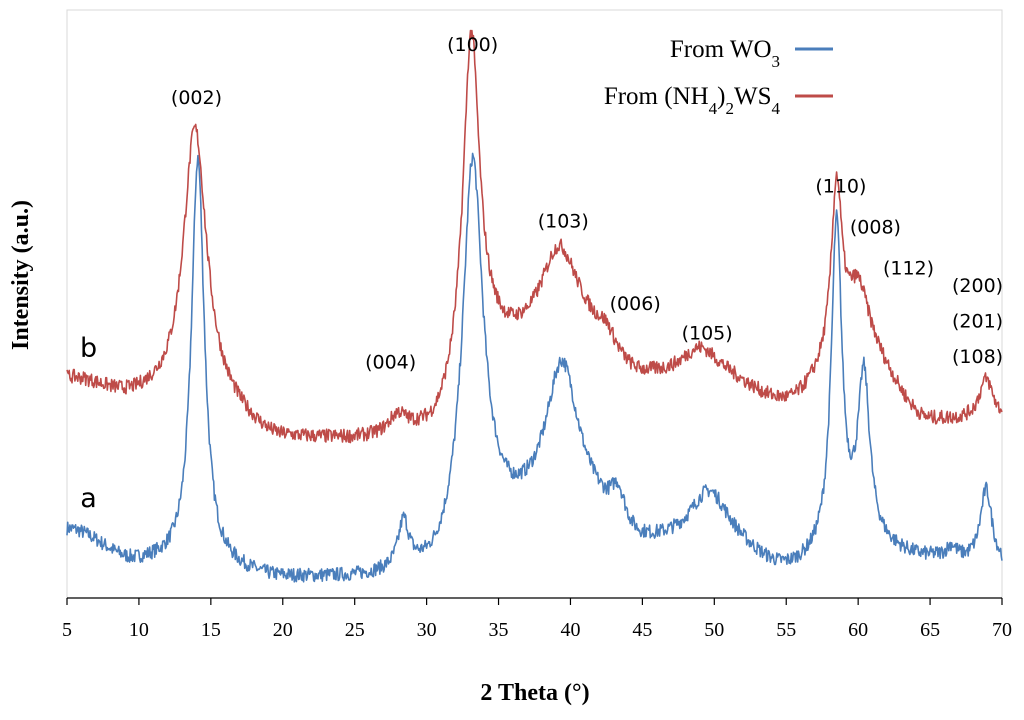 The width and height of the screenshot is (1024, 720). I want to click on peak-label-008: (008), so click(875, 227).